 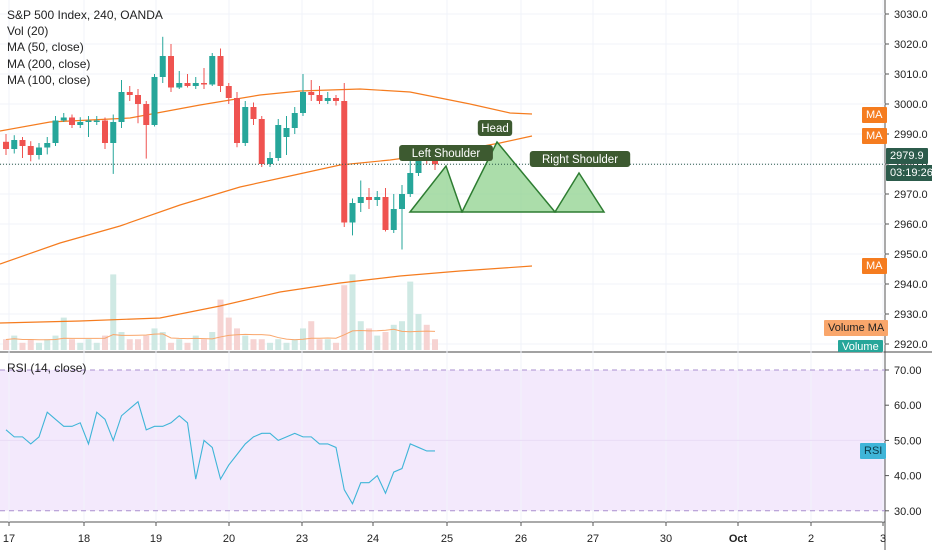 I want to click on ma-tag-1: MA, so click(x=874, y=115).